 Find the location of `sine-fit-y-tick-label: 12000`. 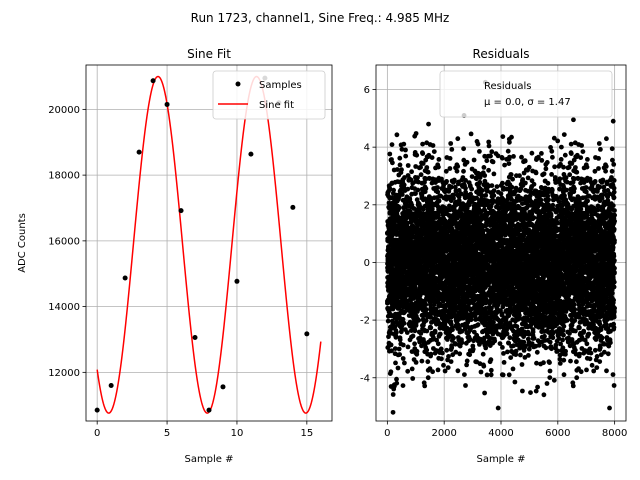

sine-fit-y-tick-label: 12000 is located at coordinates (64, 373).